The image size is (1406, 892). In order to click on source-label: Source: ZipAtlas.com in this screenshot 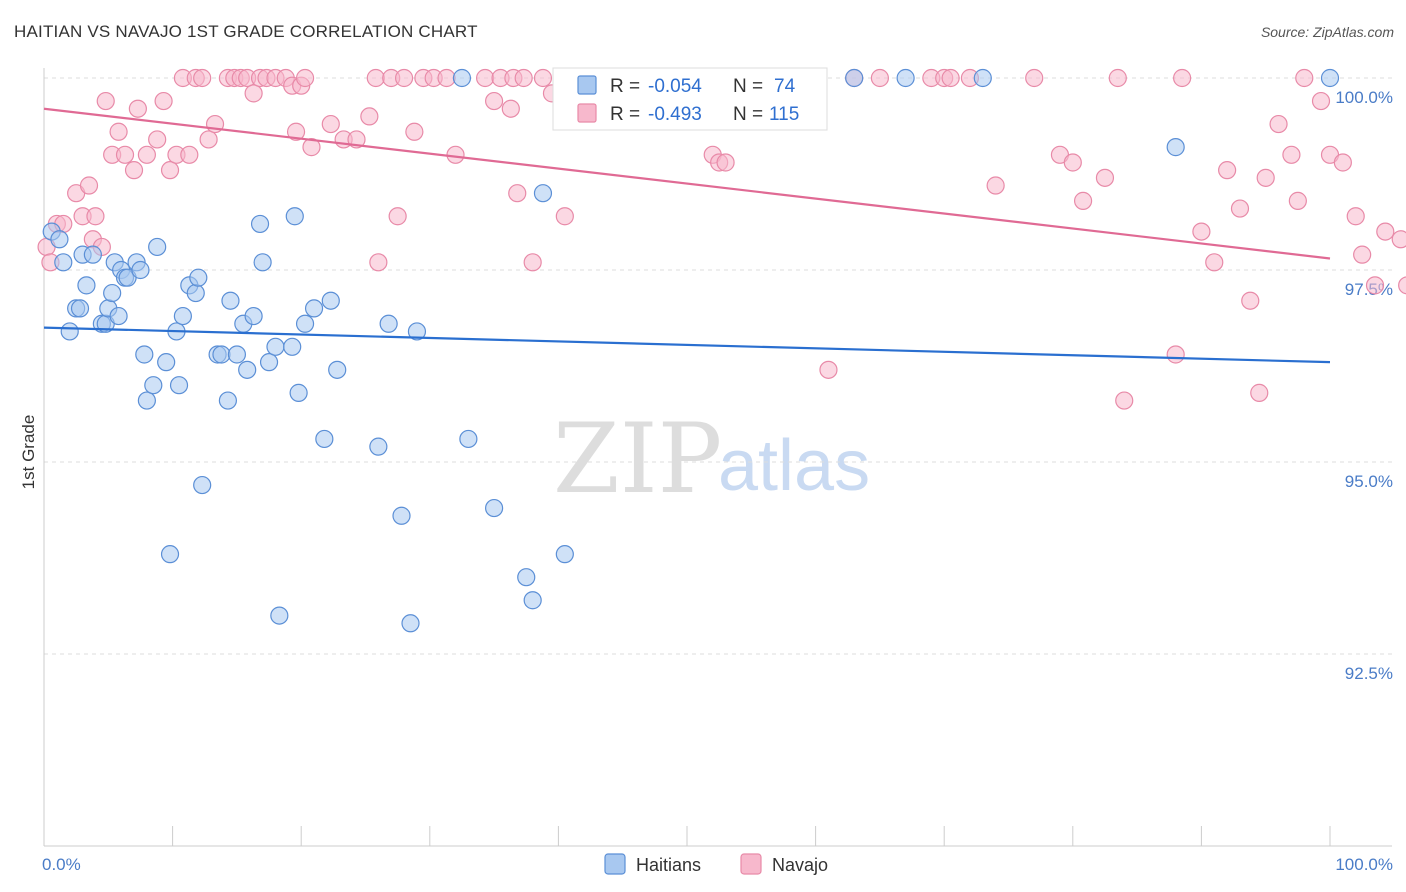, I will do `click(1327, 32)`.